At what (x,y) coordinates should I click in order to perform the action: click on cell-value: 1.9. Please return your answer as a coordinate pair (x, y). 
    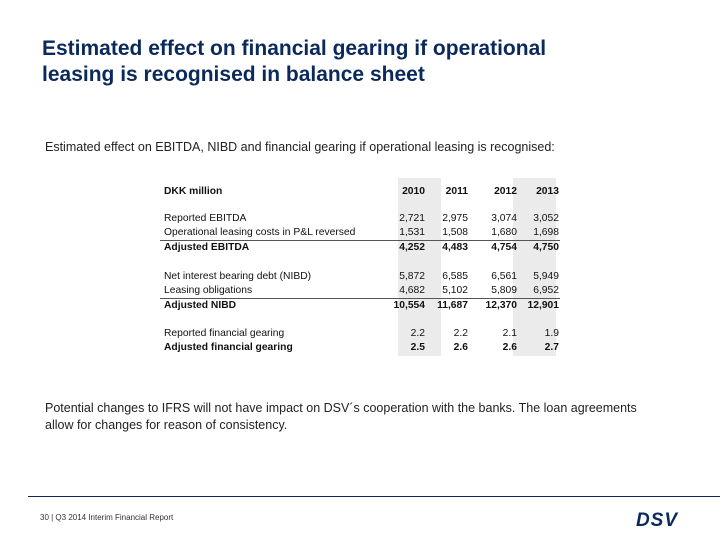
    Looking at the image, I should click on (551, 333).